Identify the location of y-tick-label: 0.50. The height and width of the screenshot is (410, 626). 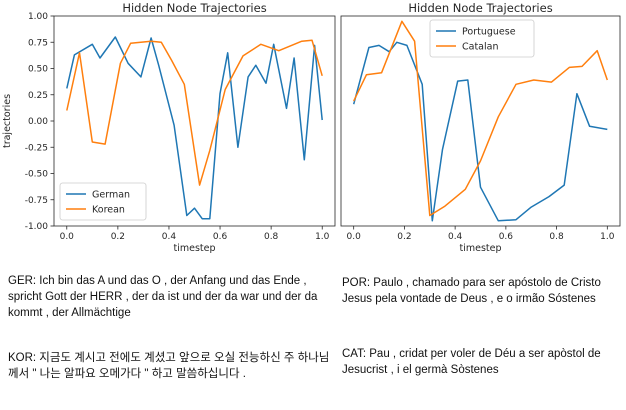
(38, 70).